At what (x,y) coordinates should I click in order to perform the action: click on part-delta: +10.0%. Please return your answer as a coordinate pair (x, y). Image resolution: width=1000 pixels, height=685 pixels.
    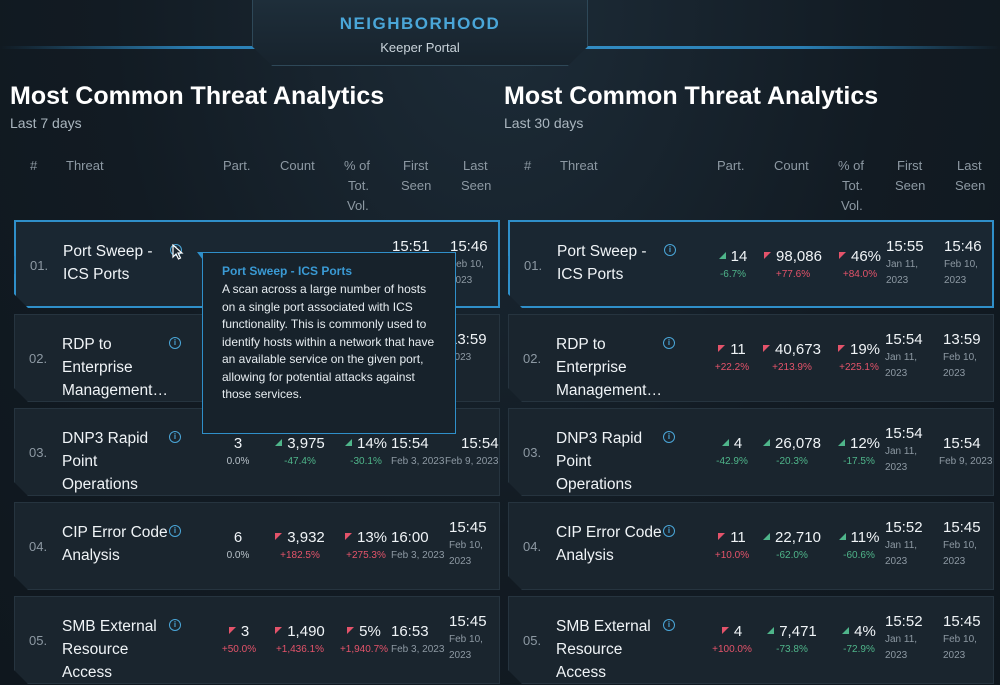
    Looking at the image, I should click on (732, 555).